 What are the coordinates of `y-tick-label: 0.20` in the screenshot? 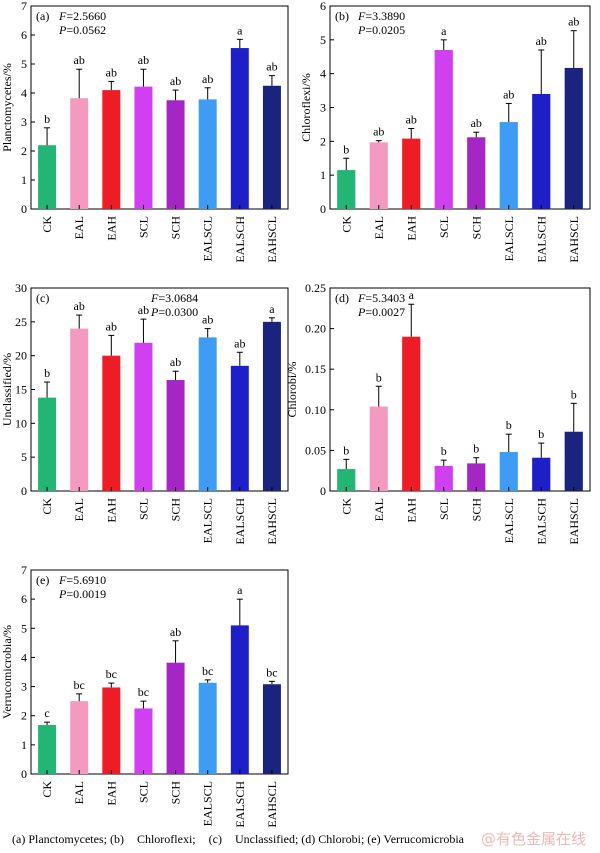 It's located at (315, 329).